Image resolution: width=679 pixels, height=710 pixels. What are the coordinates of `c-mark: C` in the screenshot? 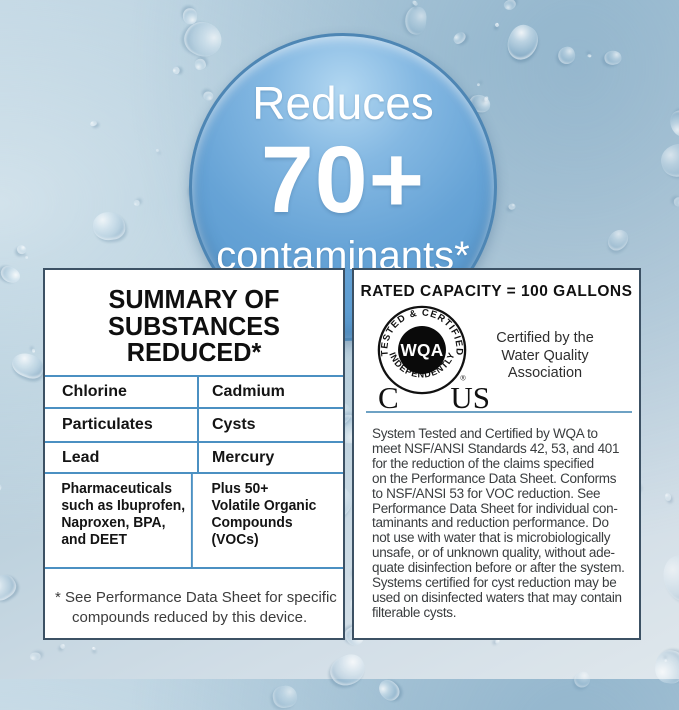 It's located at (388, 397).